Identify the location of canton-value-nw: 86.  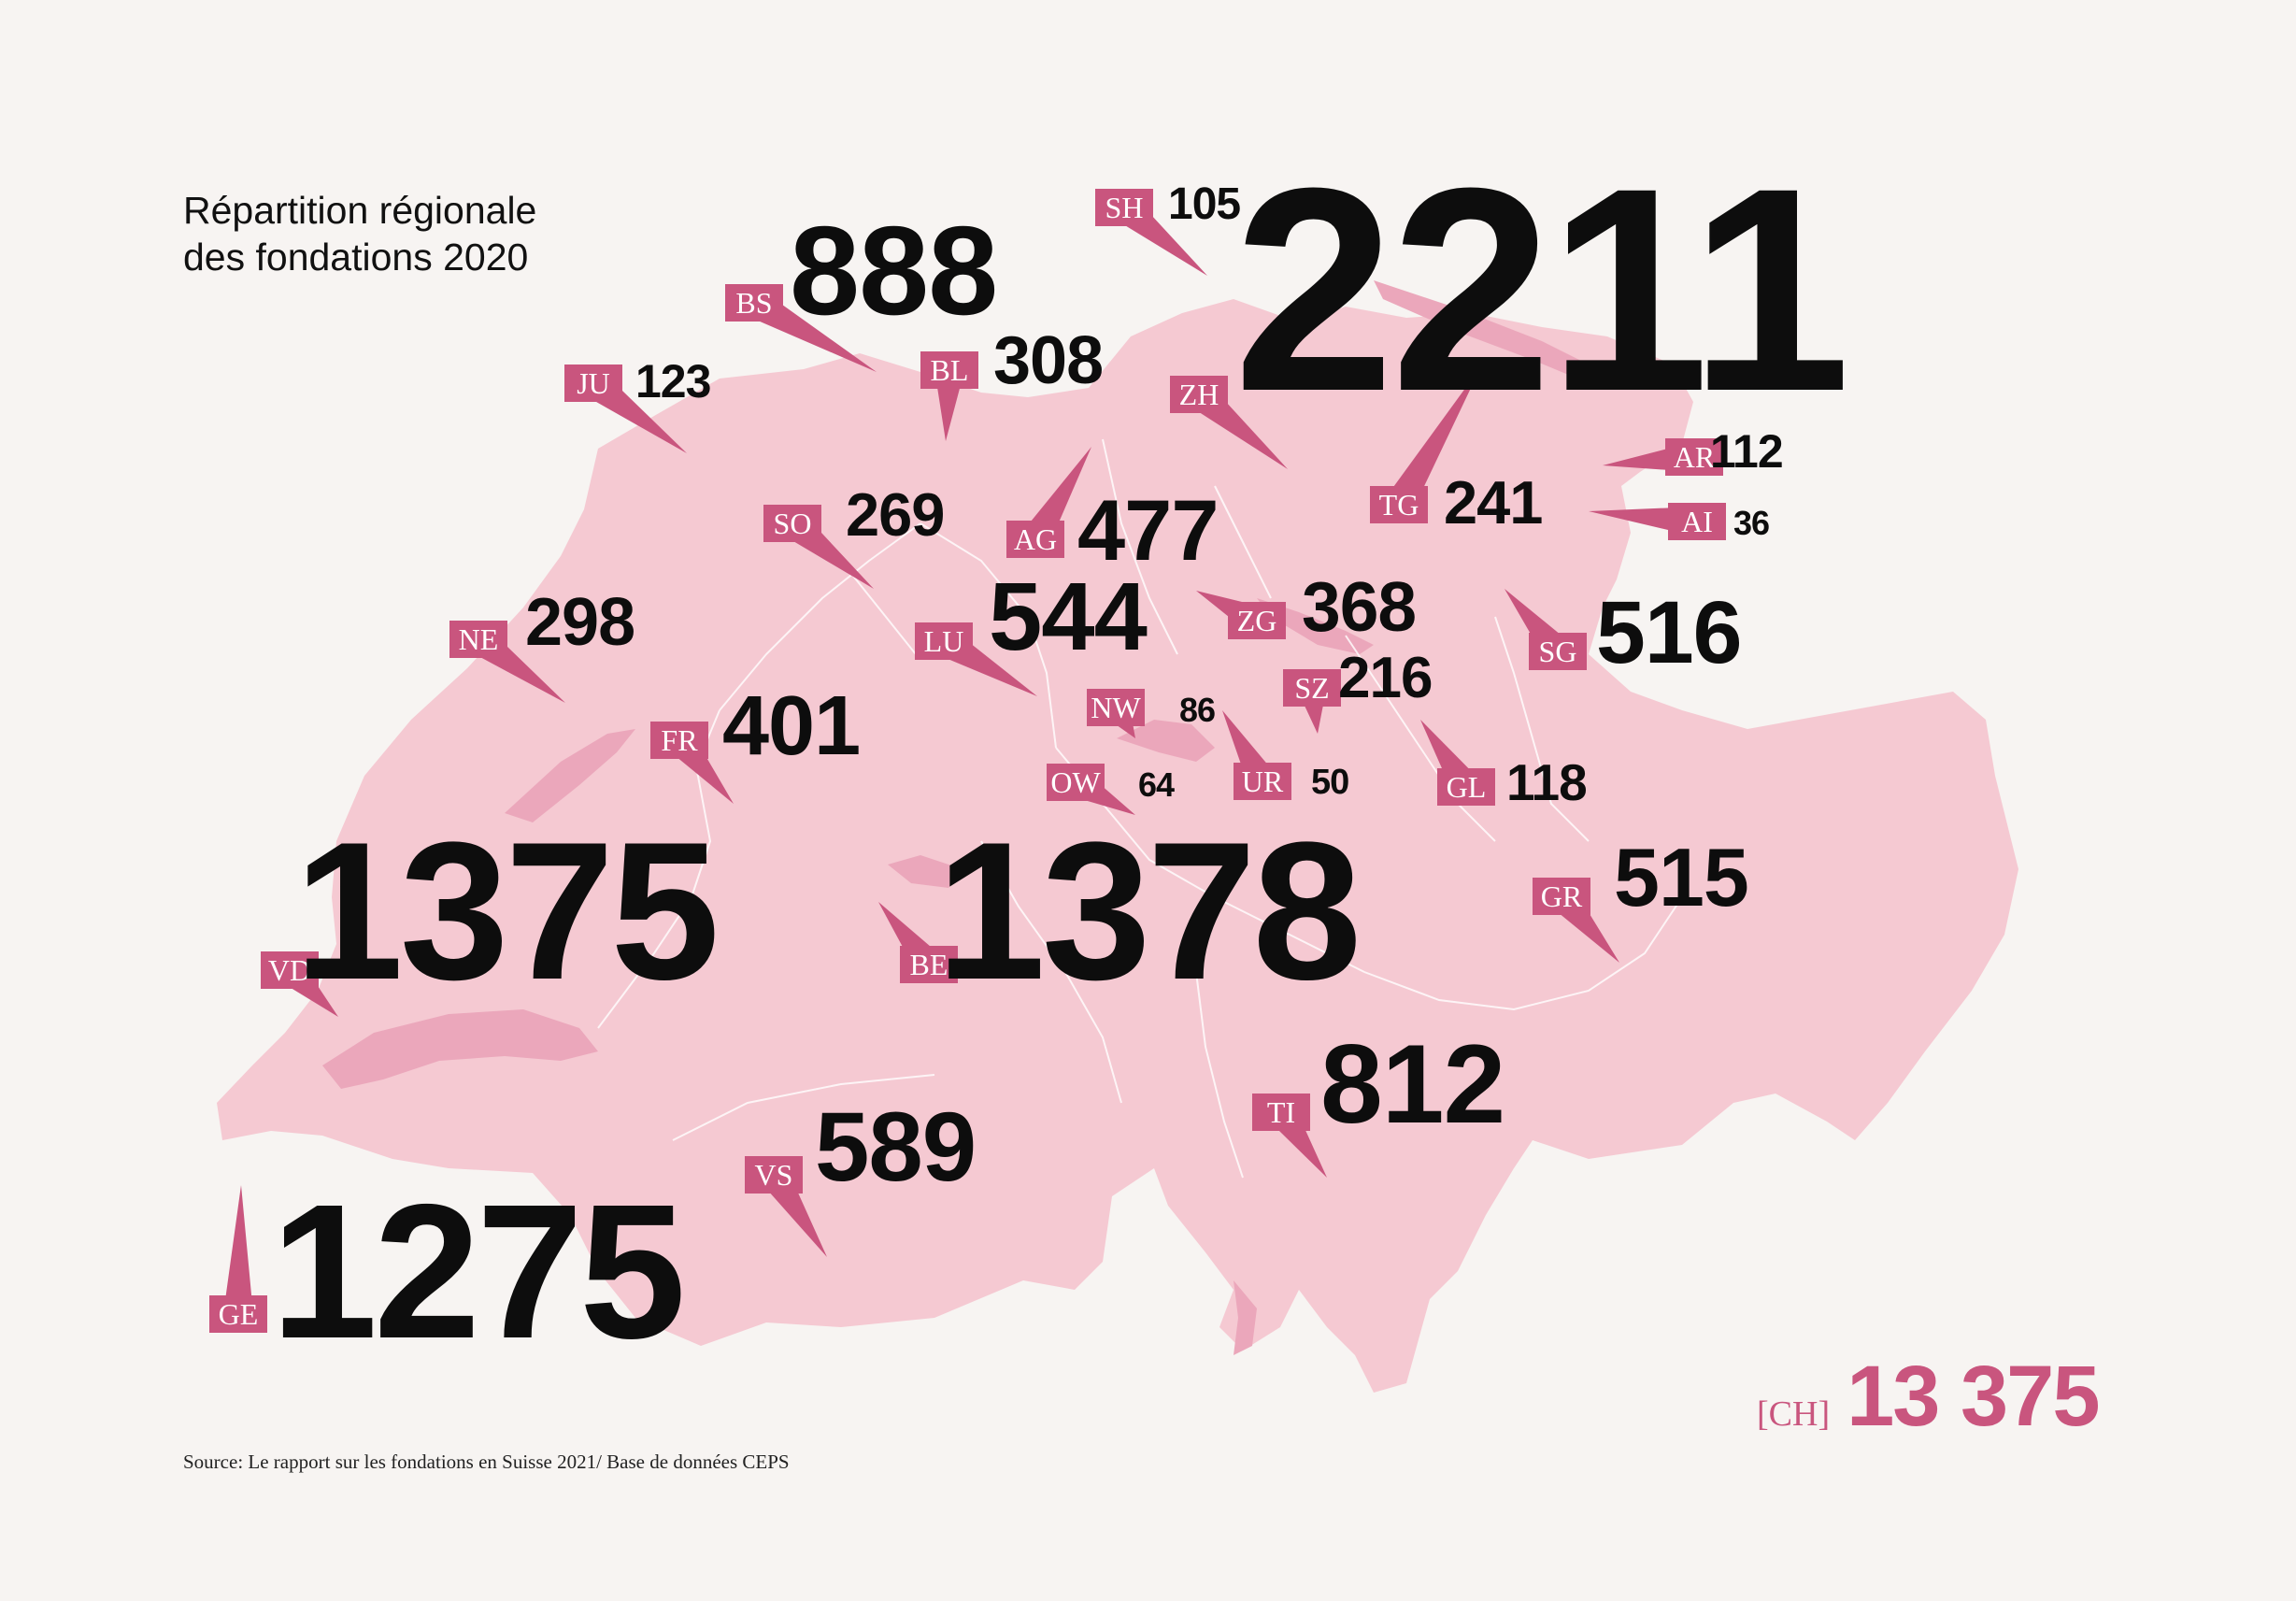
(1197, 710).